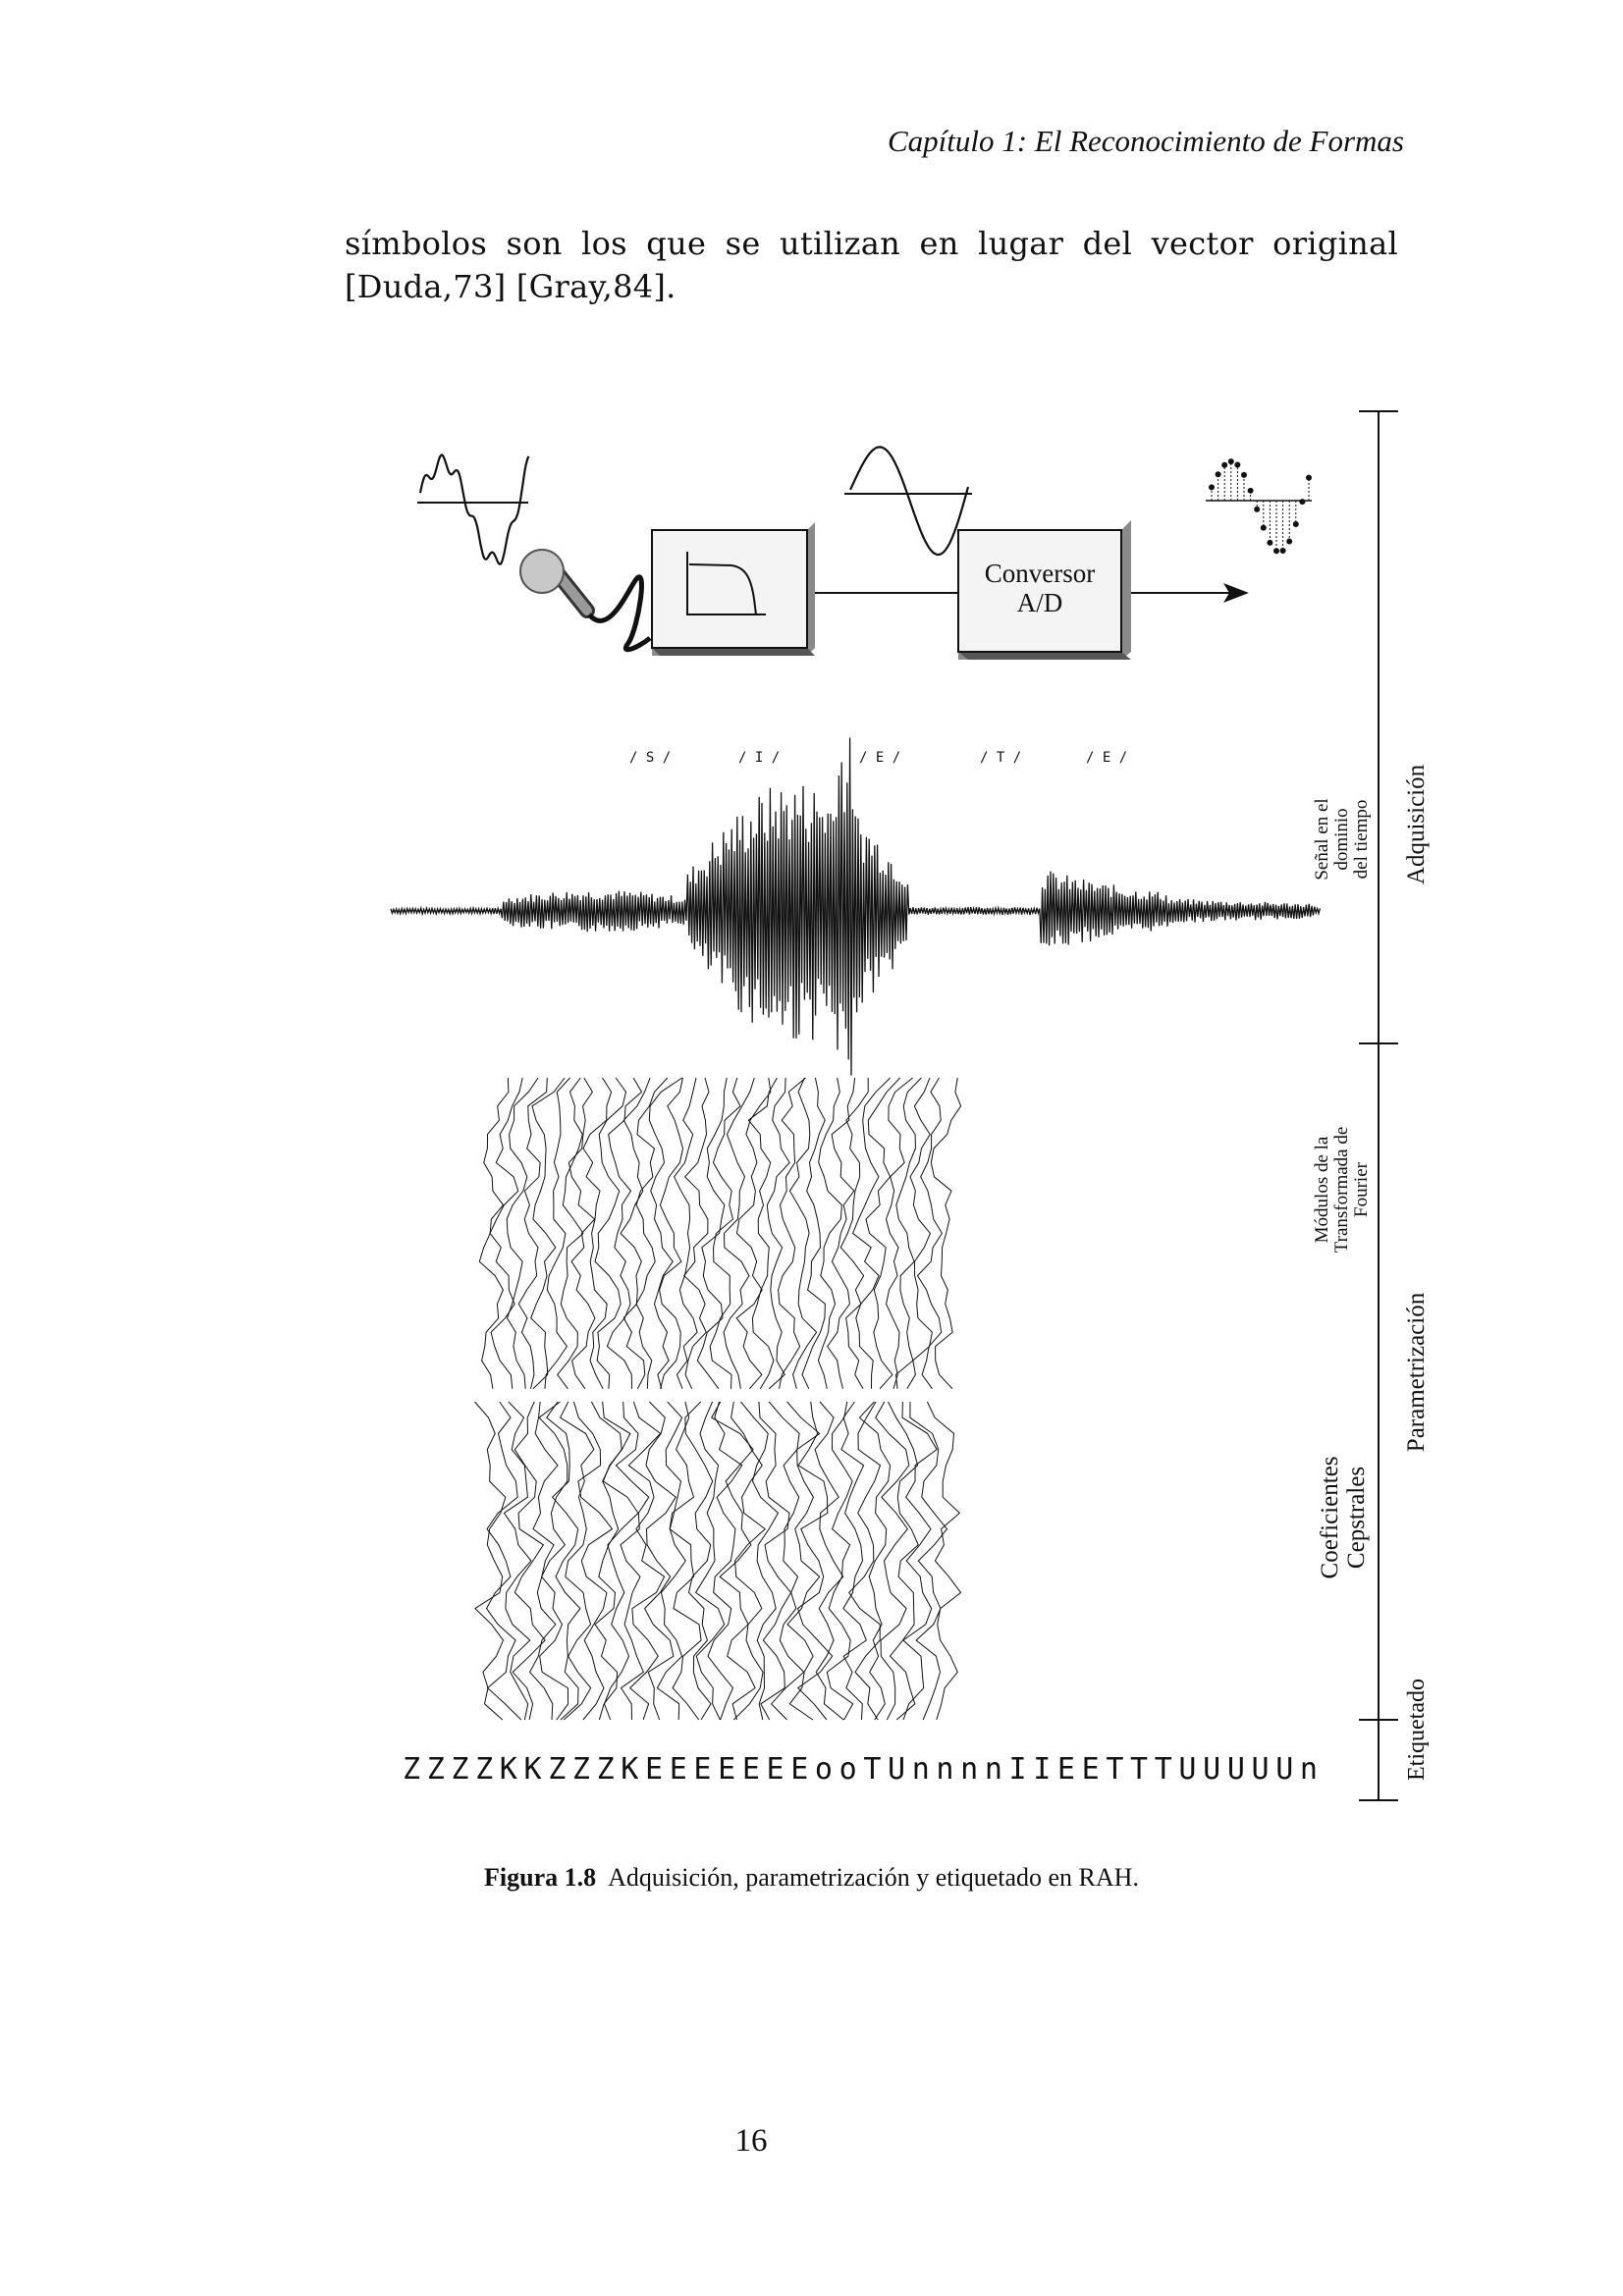 The image size is (1623, 2296). I want to click on row-label-cepstral: Coeficientes Cepstrales, so click(1344, 1518).